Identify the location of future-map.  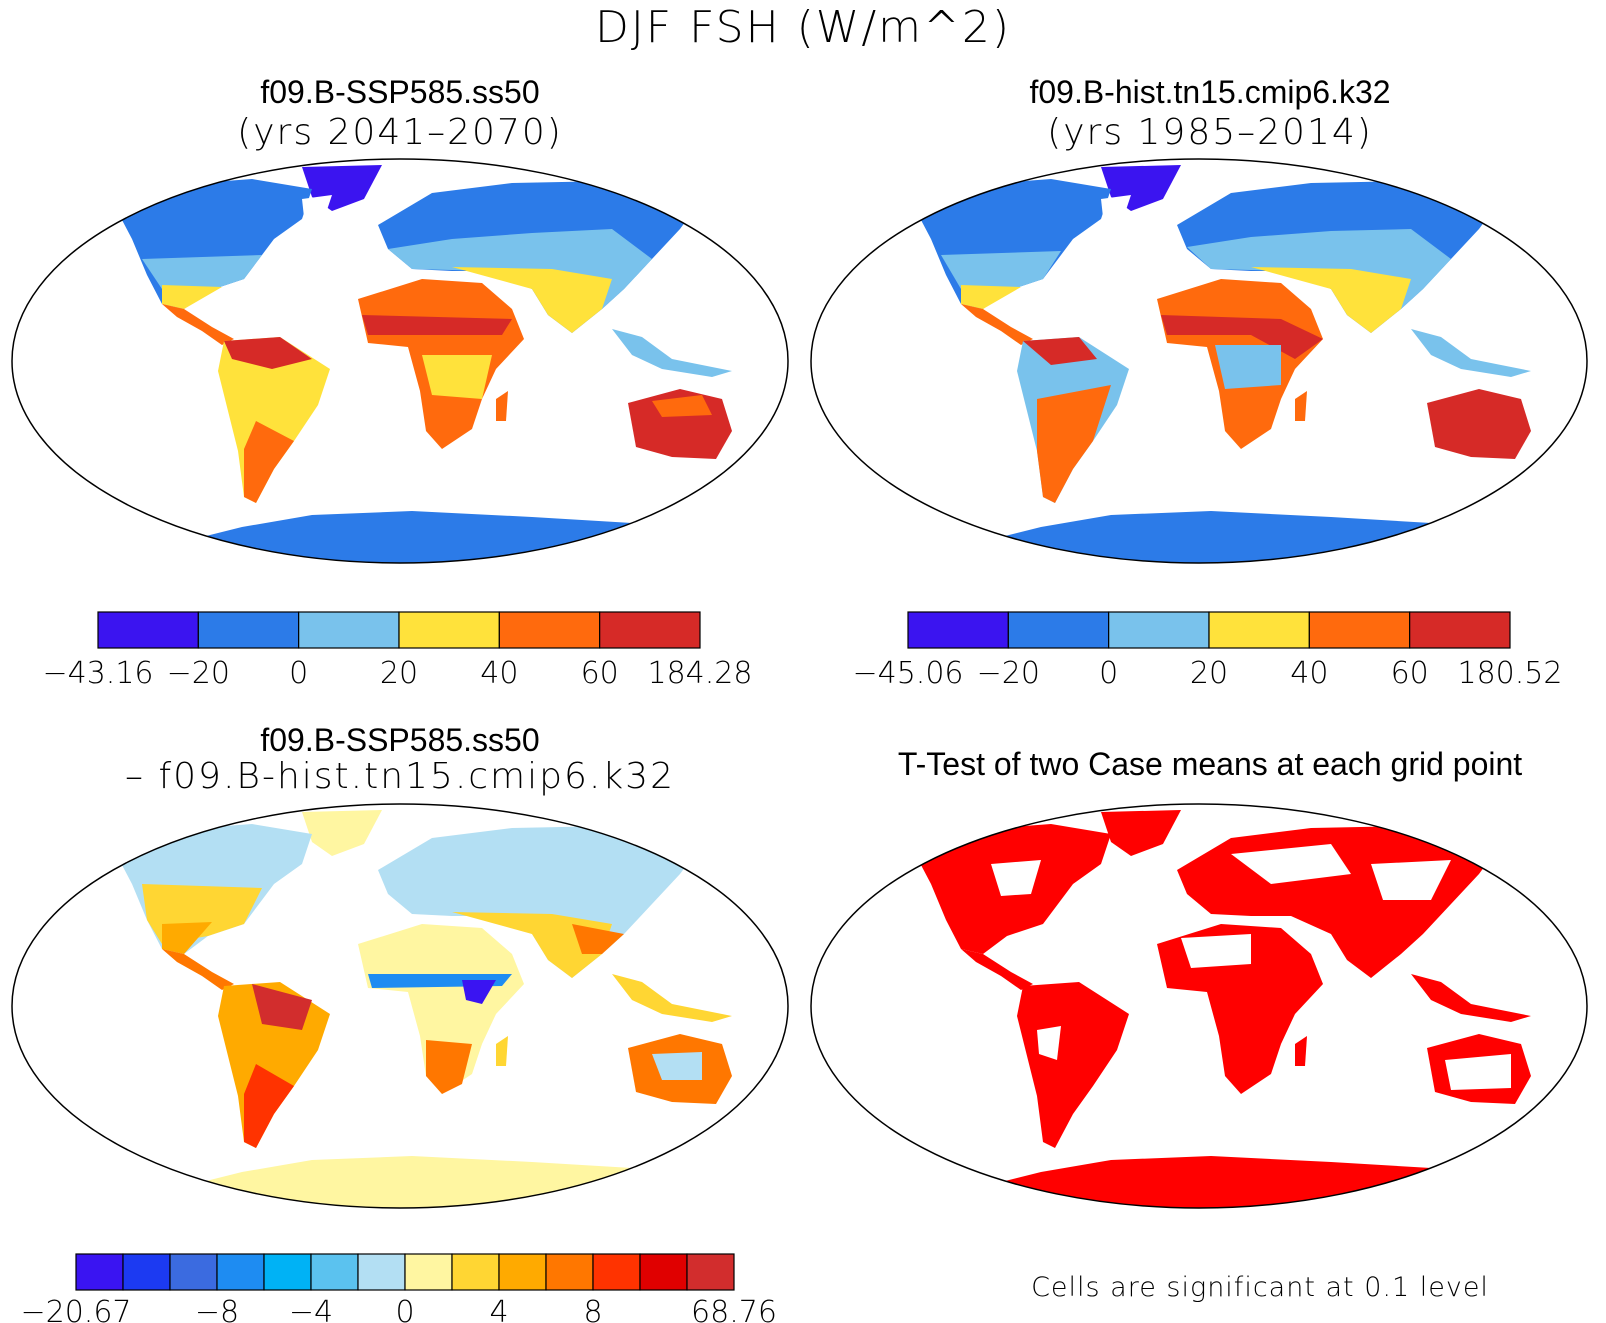
(400, 361).